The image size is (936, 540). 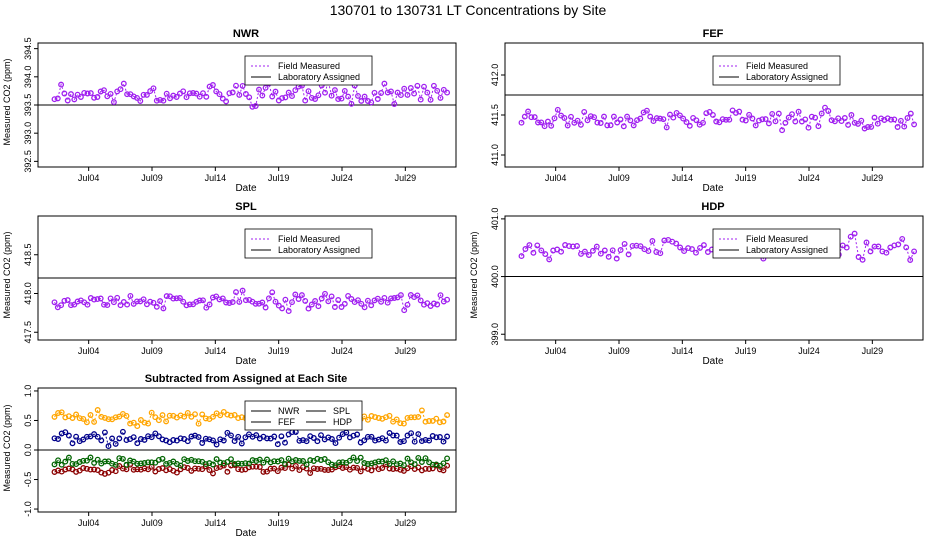 What do you see at coordinates (28, 509) in the screenshot?
I see `diff-y-tick-label: -1.0` at bounding box center [28, 509].